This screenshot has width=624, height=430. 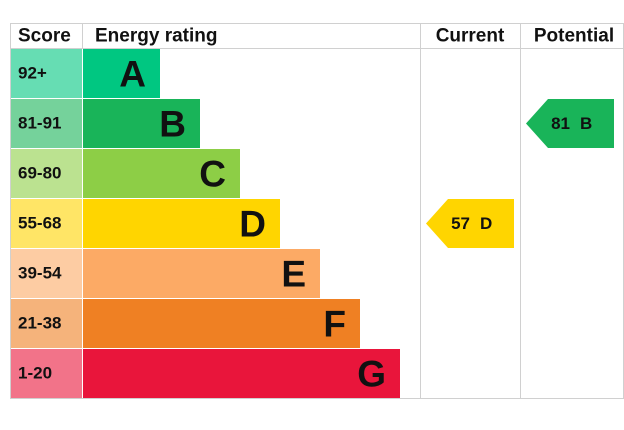 What do you see at coordinates (460, 223) in the screenshot?
I see `current-value: 57` at bounding box center [460, 223].